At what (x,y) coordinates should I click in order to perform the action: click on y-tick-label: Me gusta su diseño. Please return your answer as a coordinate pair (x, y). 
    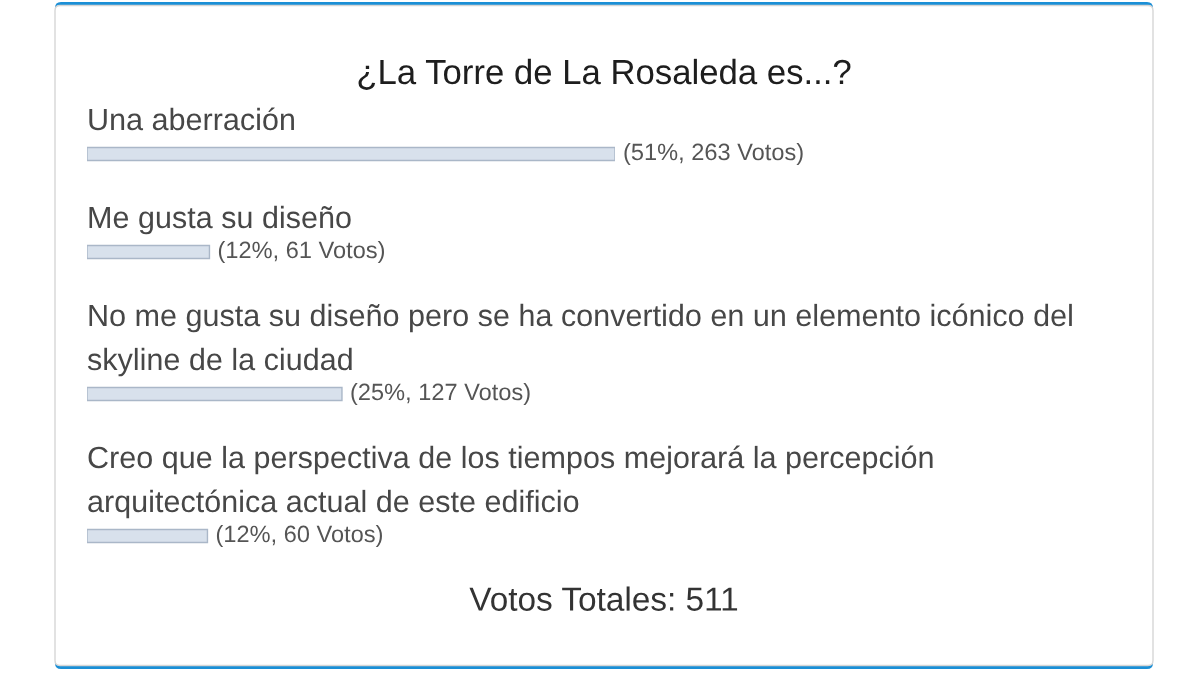
    Looking at the image, I should click on (220, 220).